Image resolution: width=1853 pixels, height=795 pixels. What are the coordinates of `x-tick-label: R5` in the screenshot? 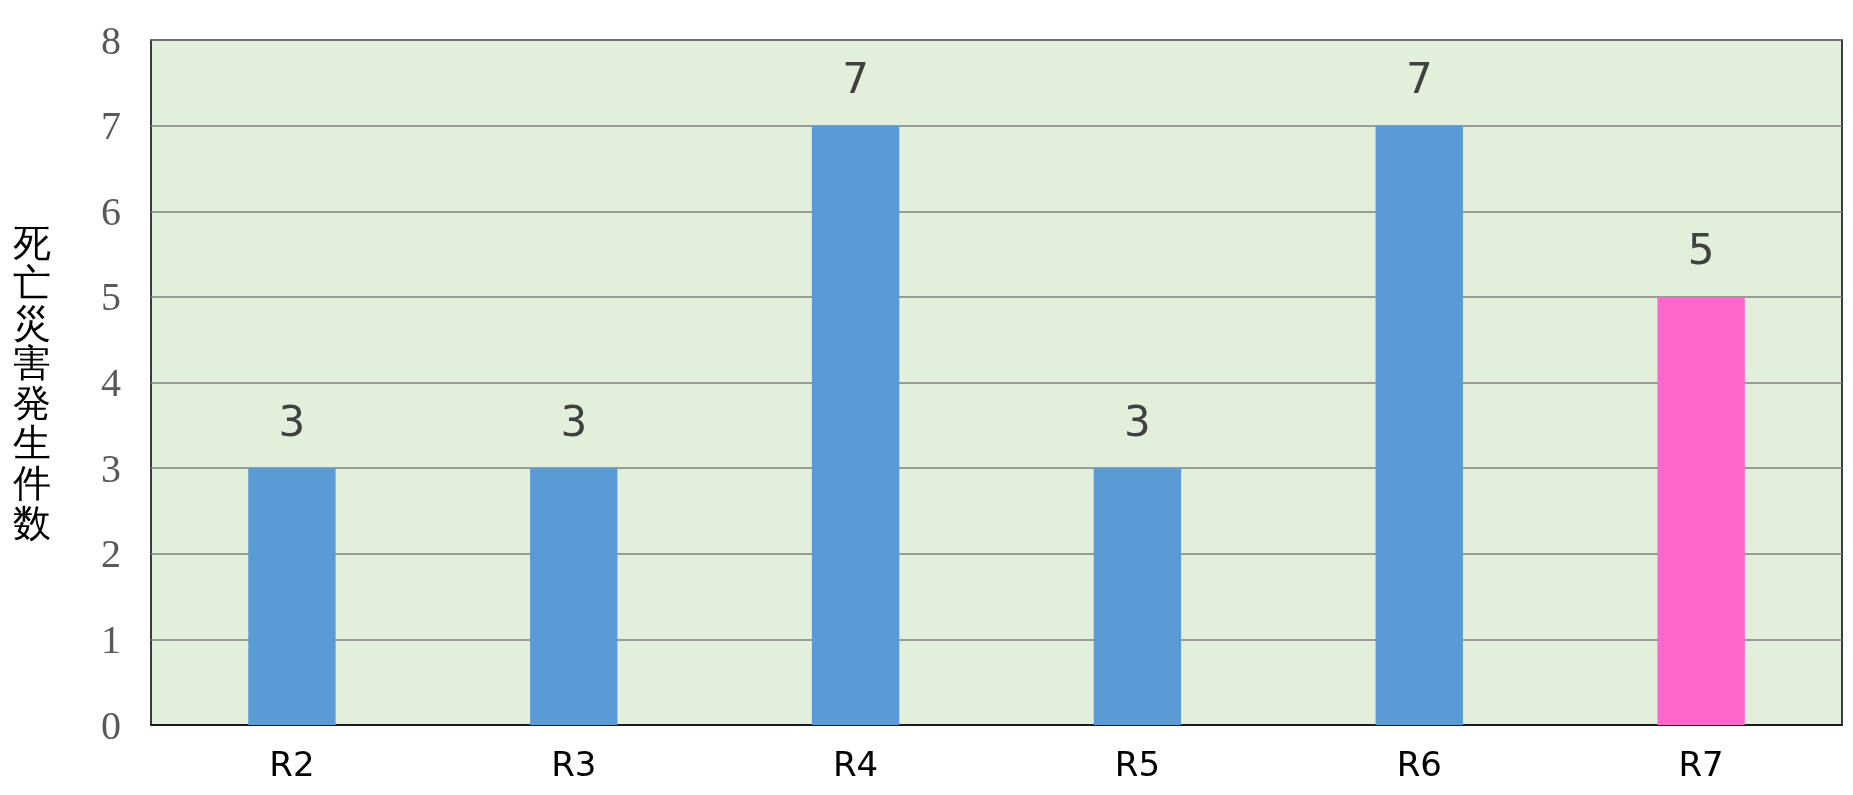 It's located at (1137, 764).